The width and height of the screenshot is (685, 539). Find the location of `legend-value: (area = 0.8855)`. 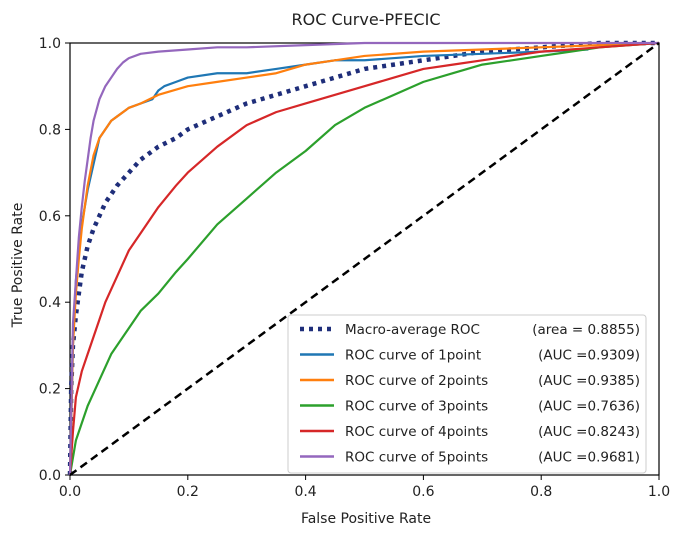

legend-value: (area = 0.8855) is located at coordinates (586, 330).